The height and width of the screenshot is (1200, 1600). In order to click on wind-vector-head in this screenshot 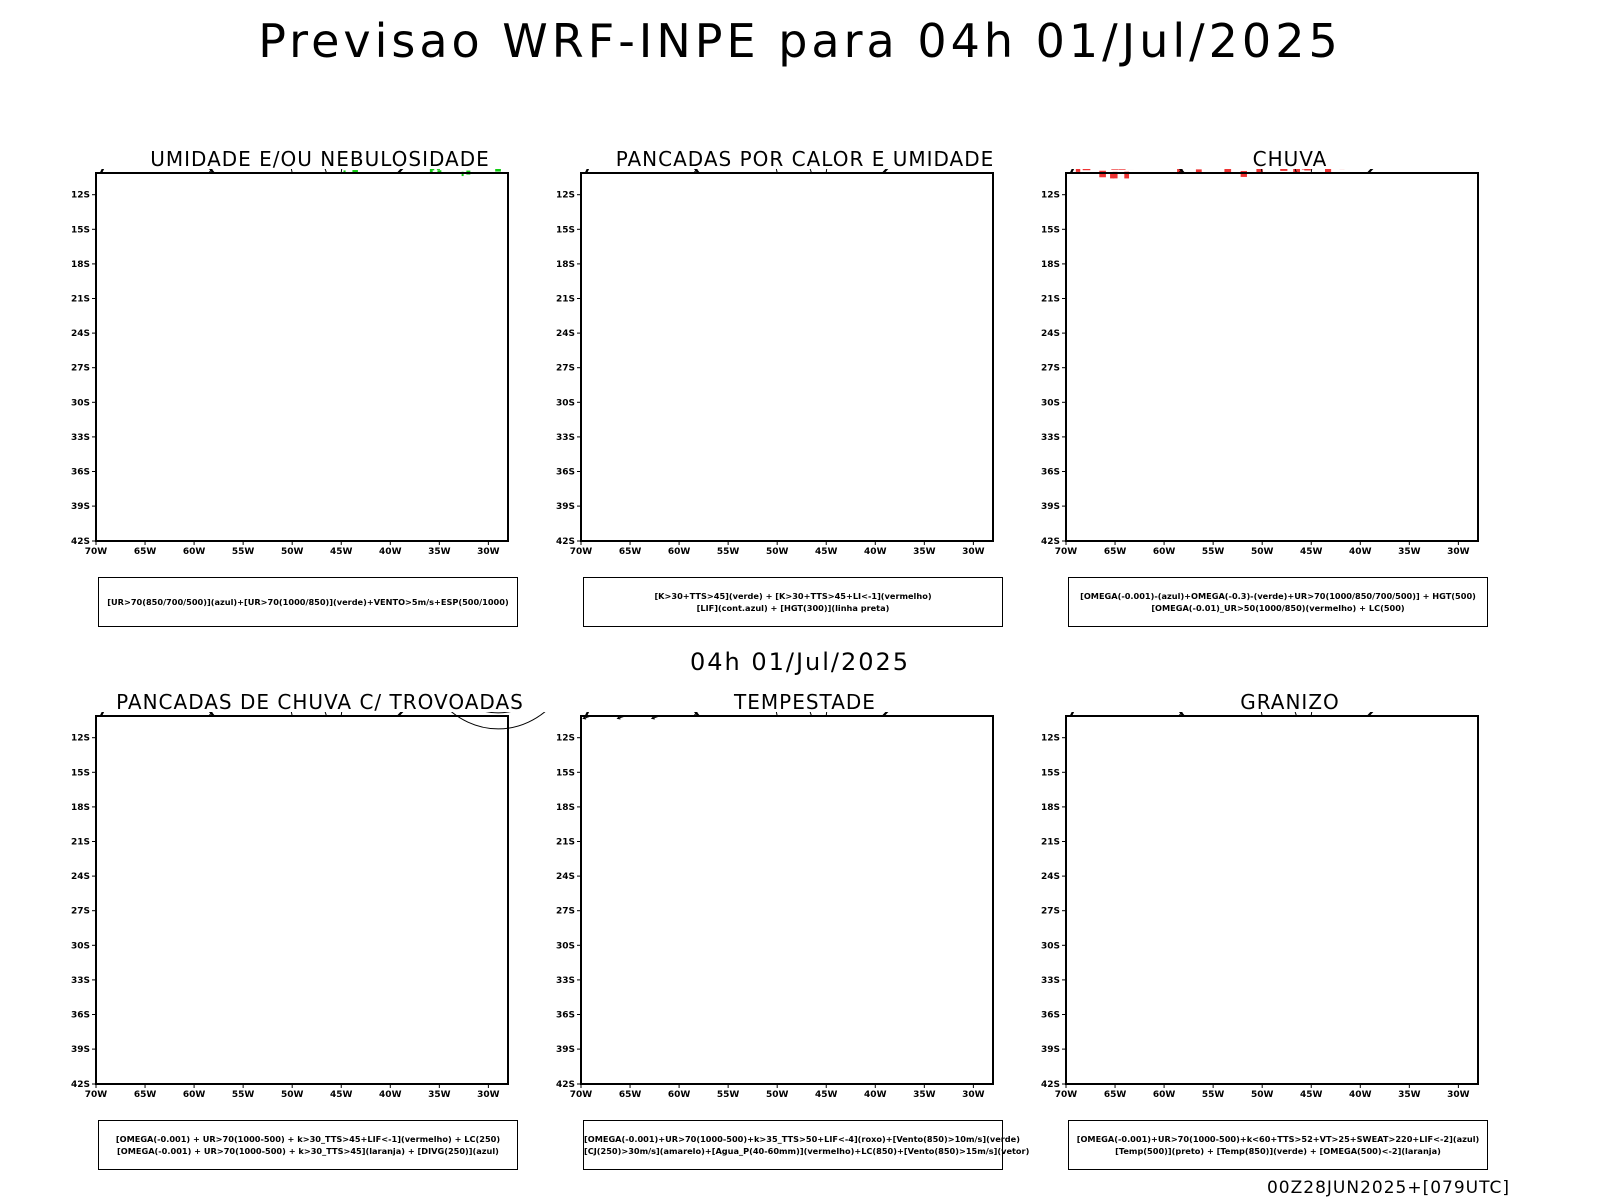, I will do `click(618, 717)`.